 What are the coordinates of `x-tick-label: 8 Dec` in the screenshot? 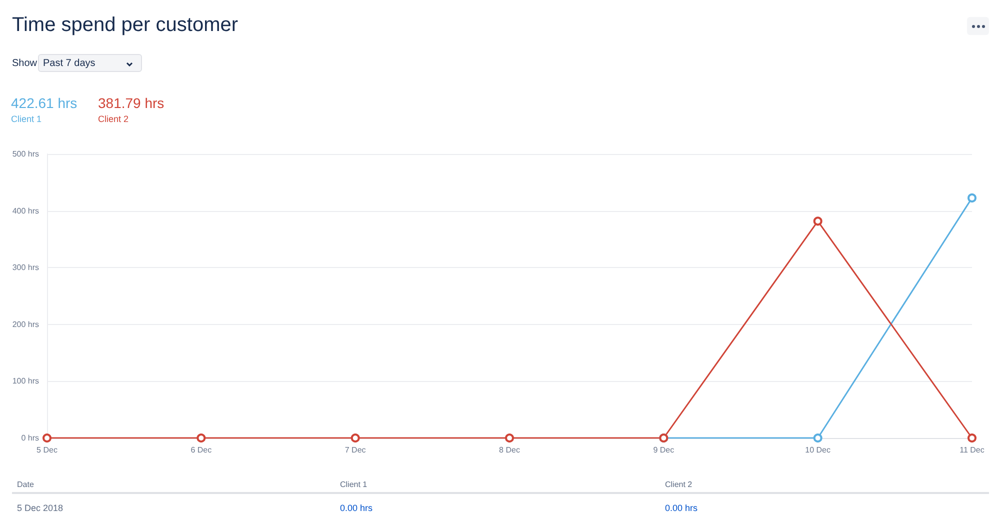 It's located at (509, 450).